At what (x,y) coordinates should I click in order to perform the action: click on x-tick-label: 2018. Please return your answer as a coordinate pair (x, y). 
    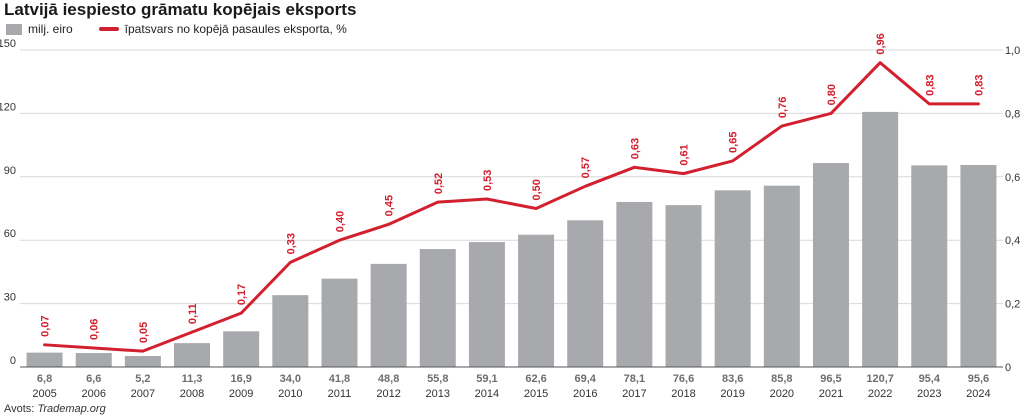
    Looking at the image, I should click on (683, 394).